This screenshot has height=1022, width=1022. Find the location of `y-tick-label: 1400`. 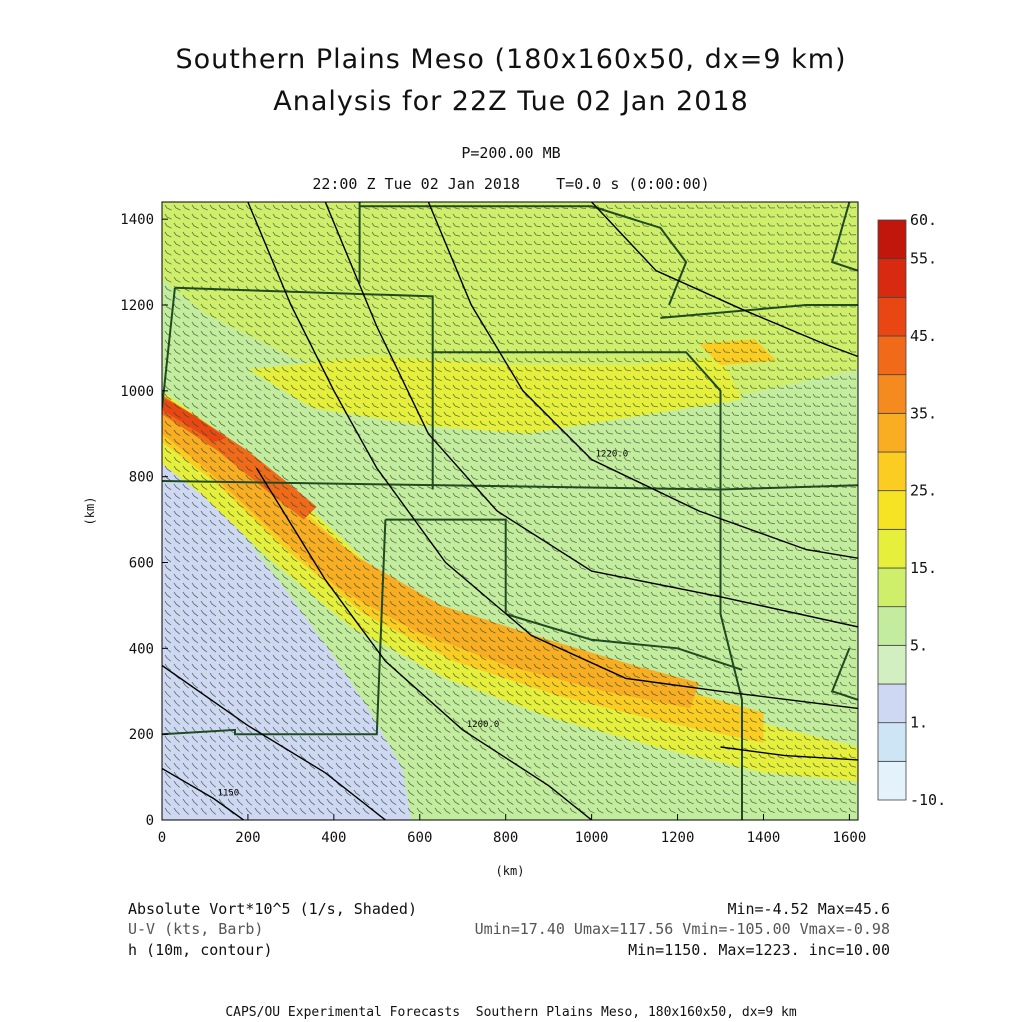

y-tick-label: 1400 is located at coordinates (137, 220).